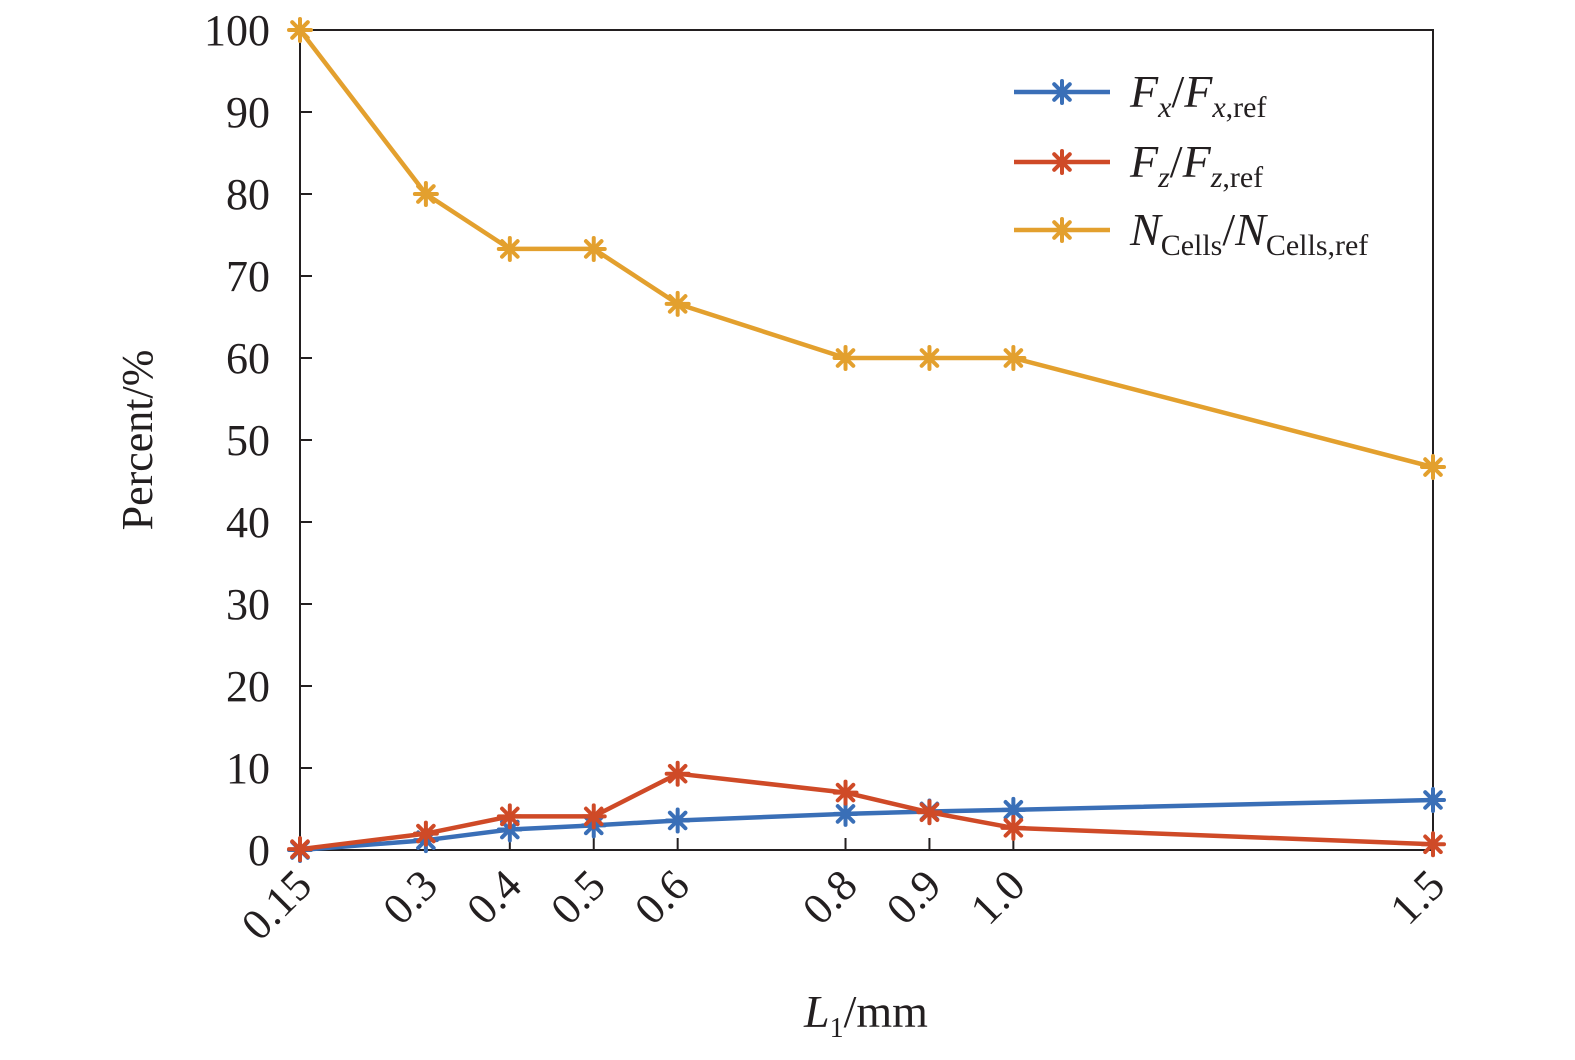 The width and height of the screenshot is (1575, 1060). What do you see at coordinates (837, 1028) in the screenshot?
I see `x-axis-label-sub: 1` at bounding box center [837, 1028].